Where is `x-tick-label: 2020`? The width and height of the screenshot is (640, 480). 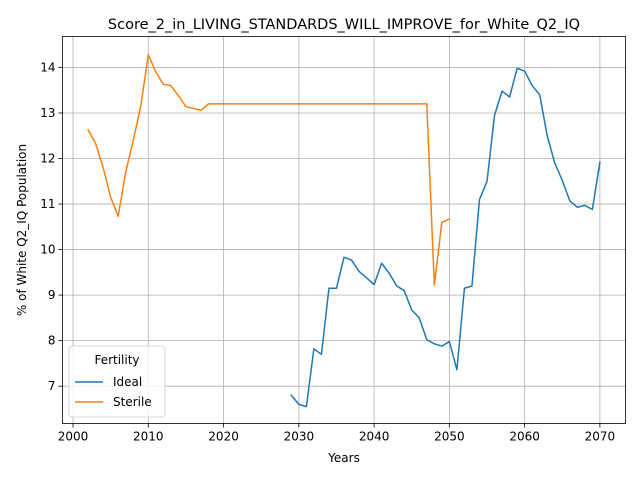 x-tick-label: 2020 is located at coordinates (223, 437).